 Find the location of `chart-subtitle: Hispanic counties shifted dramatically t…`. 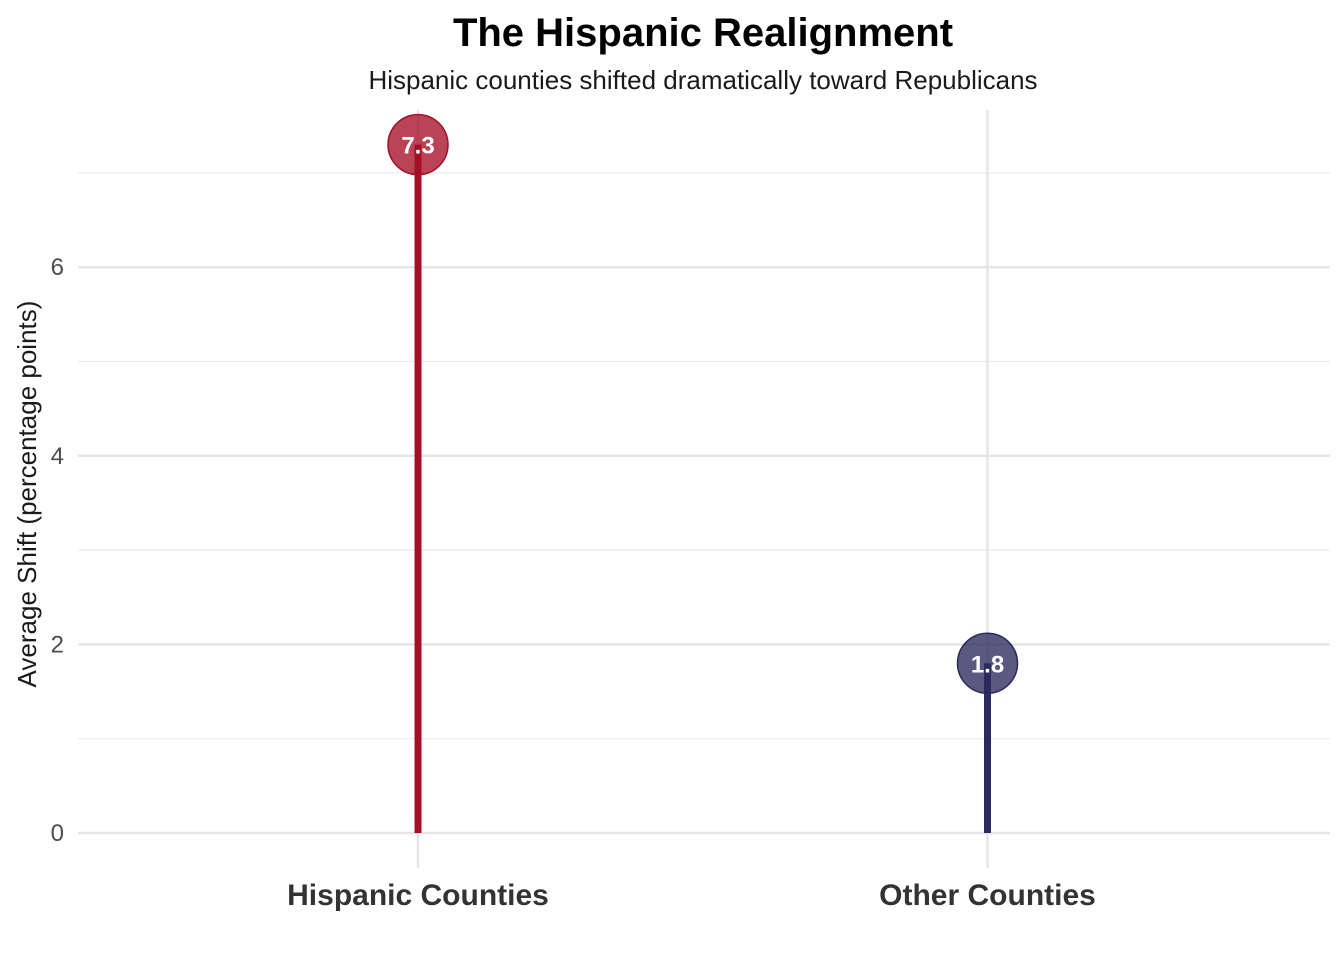

chart-subtitle: Hispanic counties shifted dramatically t… is located at coordinates (702, 80).